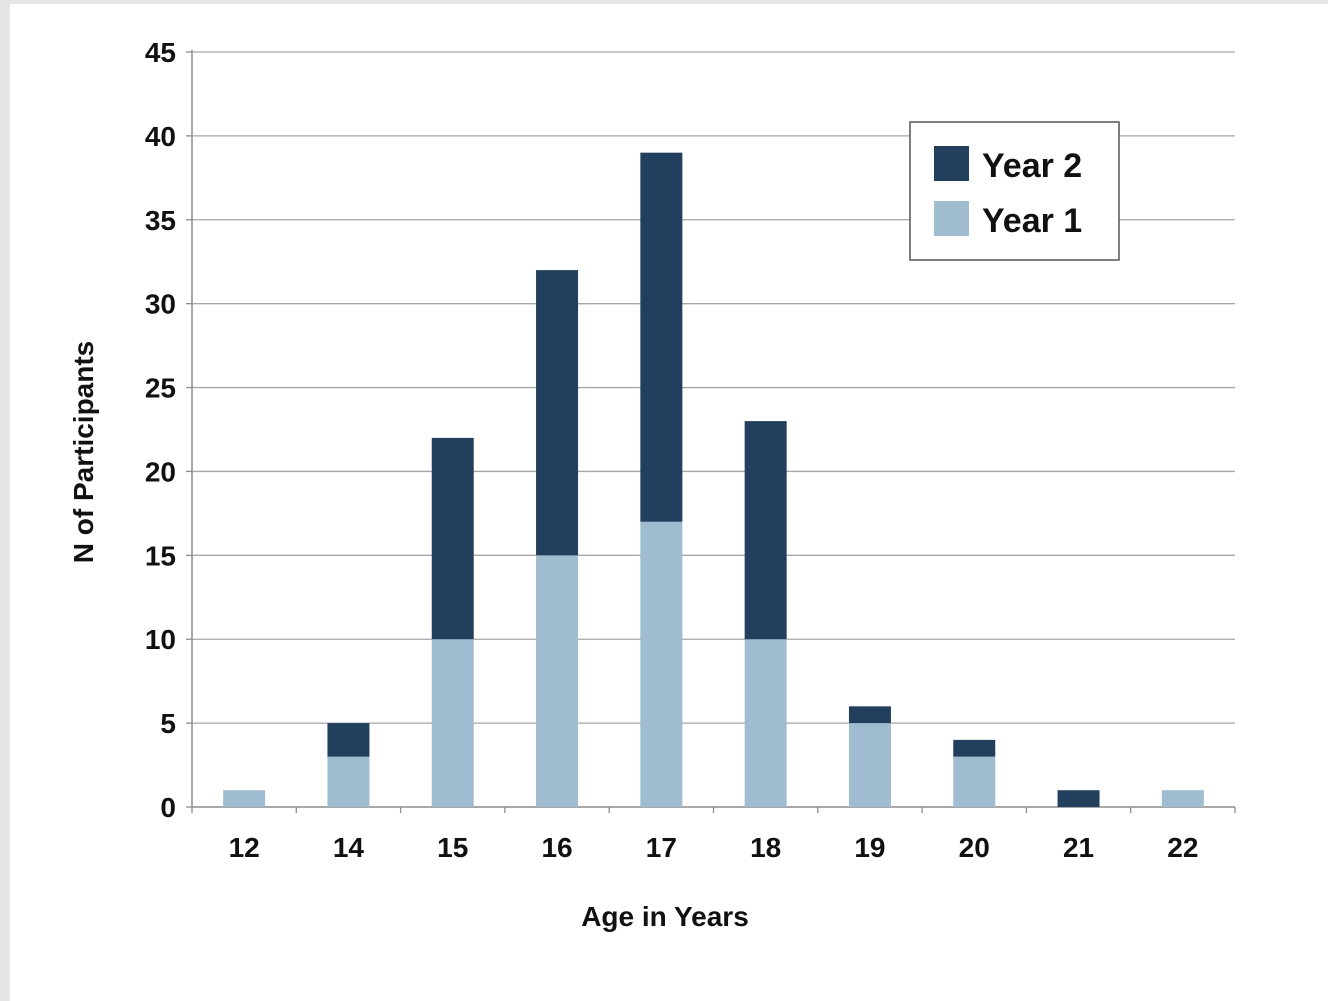 This screenshot has width=1328, height=1001. Describe the element at coordinates (556, 847) in the screenshot. I see `x-tick-label: 16` at that location.